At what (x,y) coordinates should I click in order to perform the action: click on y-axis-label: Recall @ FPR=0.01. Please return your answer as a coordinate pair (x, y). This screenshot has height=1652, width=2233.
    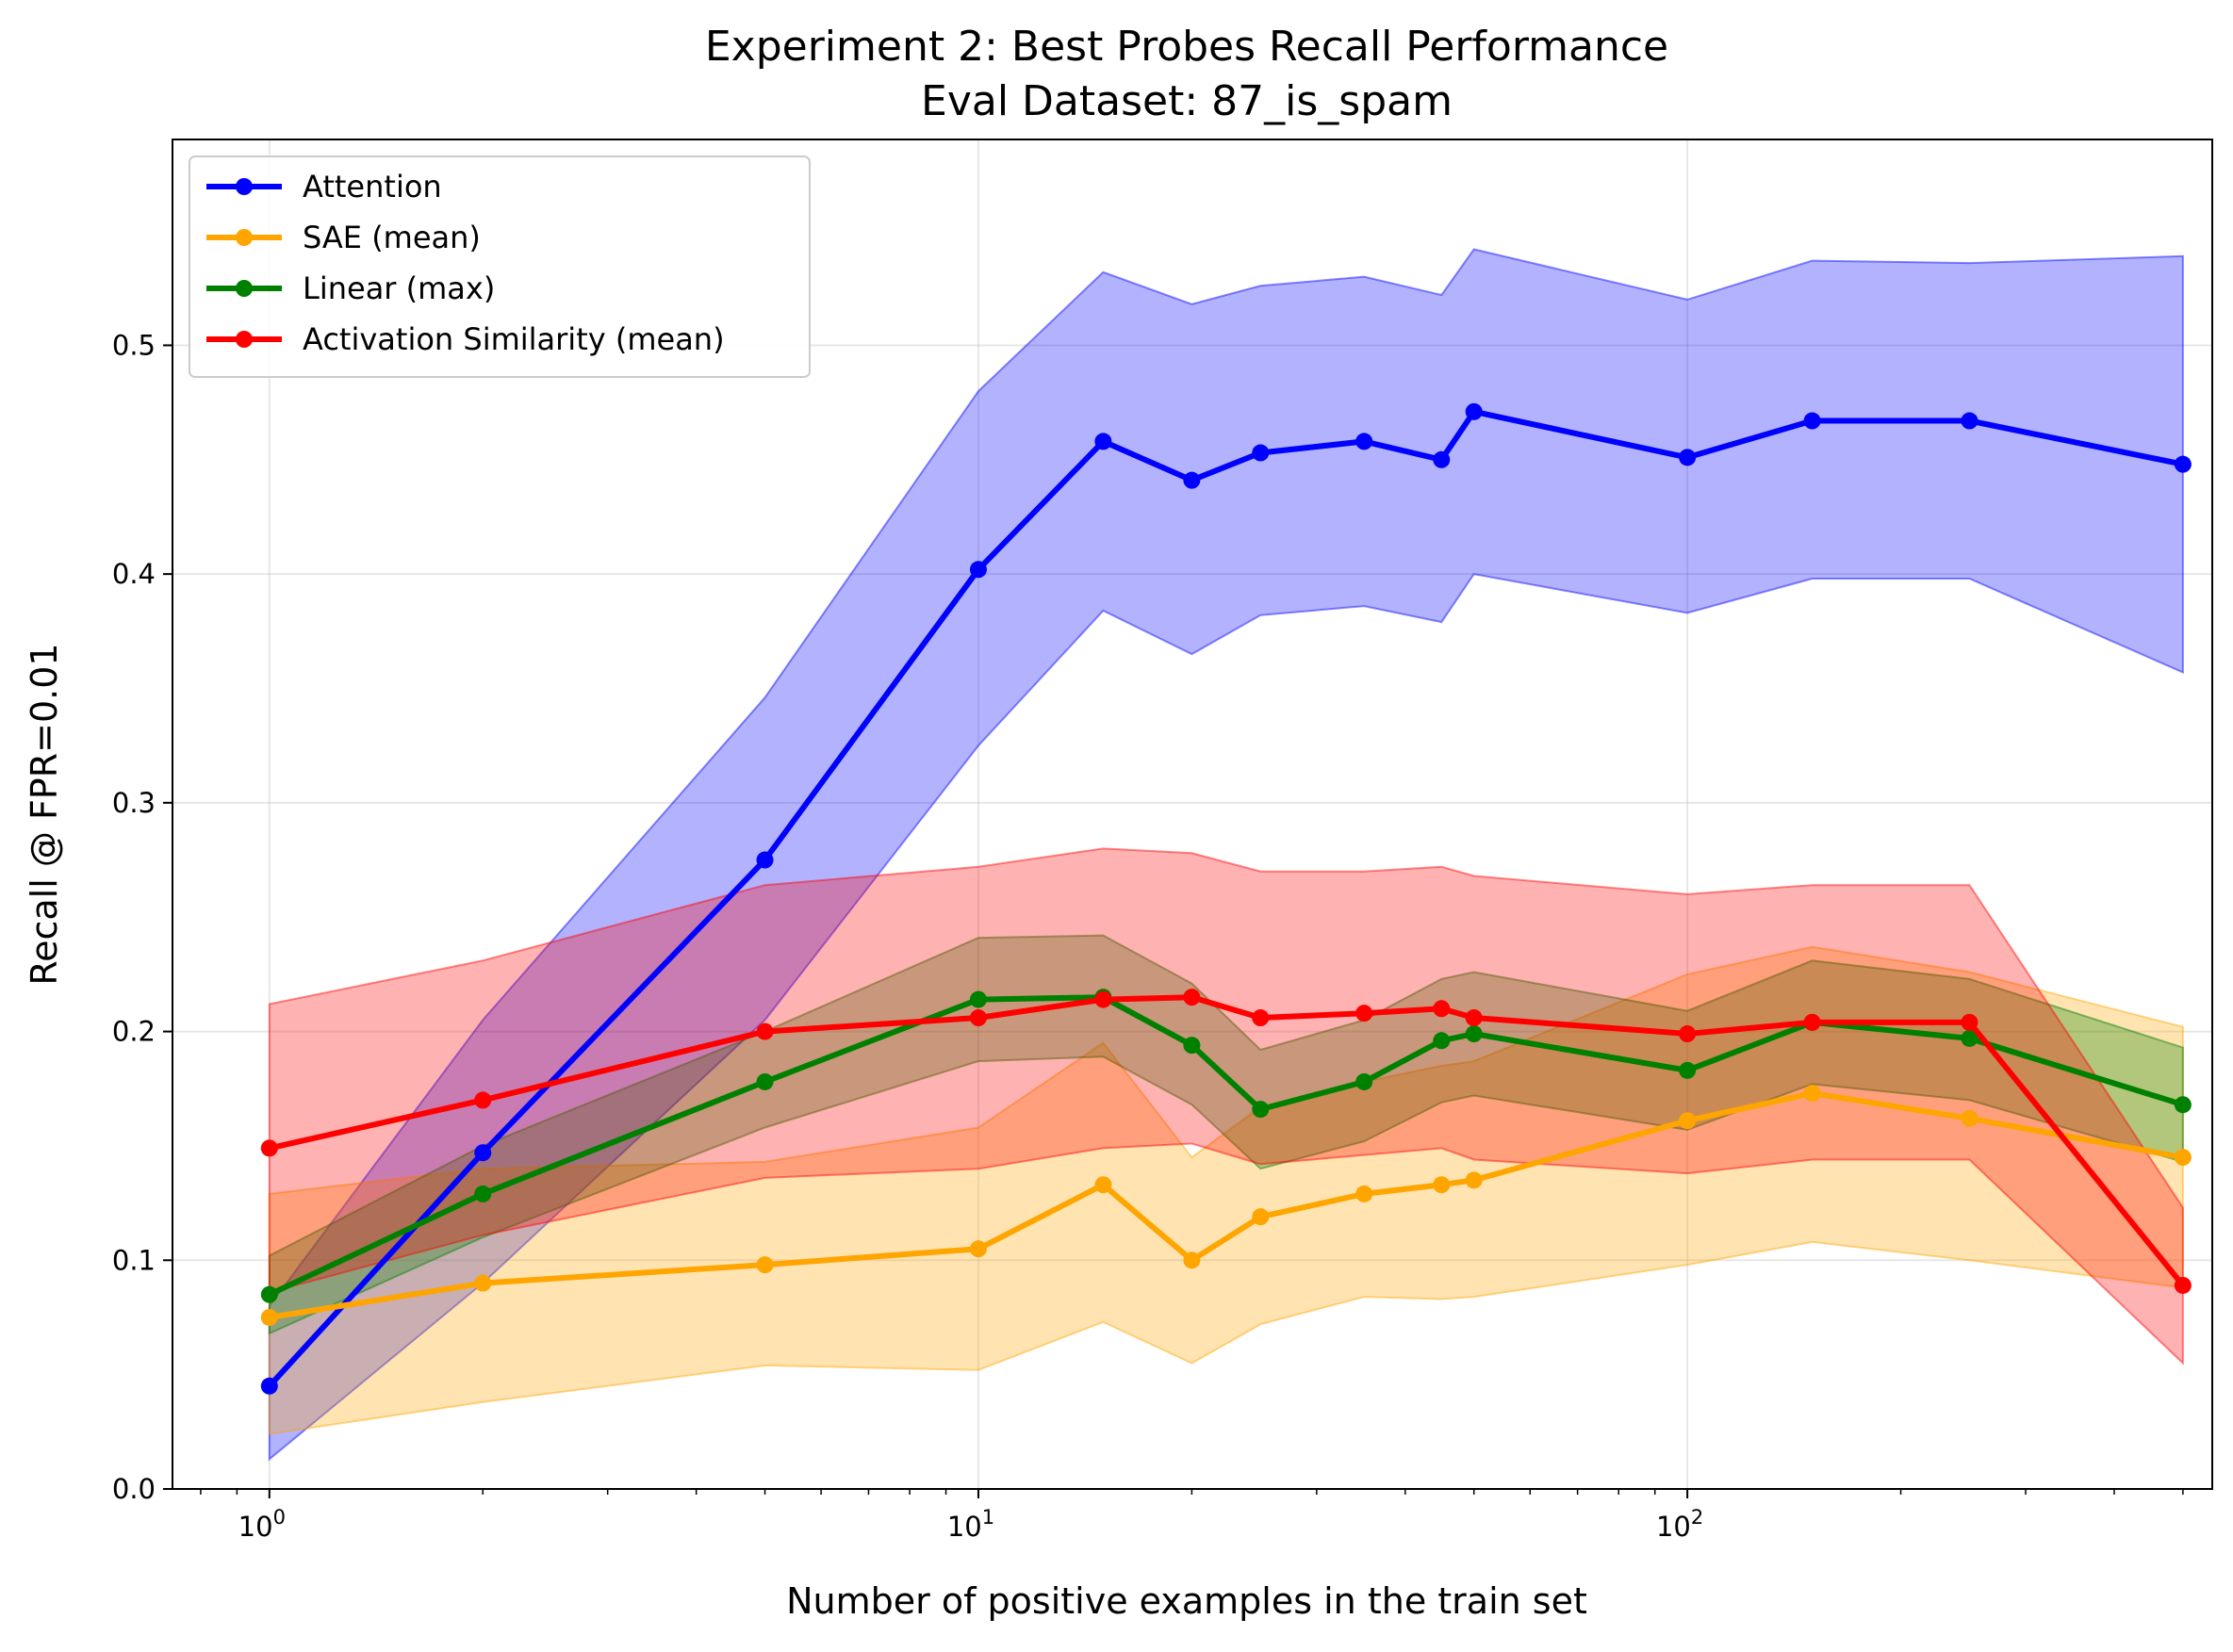
    Looking at the image, I should click on (44, 814).